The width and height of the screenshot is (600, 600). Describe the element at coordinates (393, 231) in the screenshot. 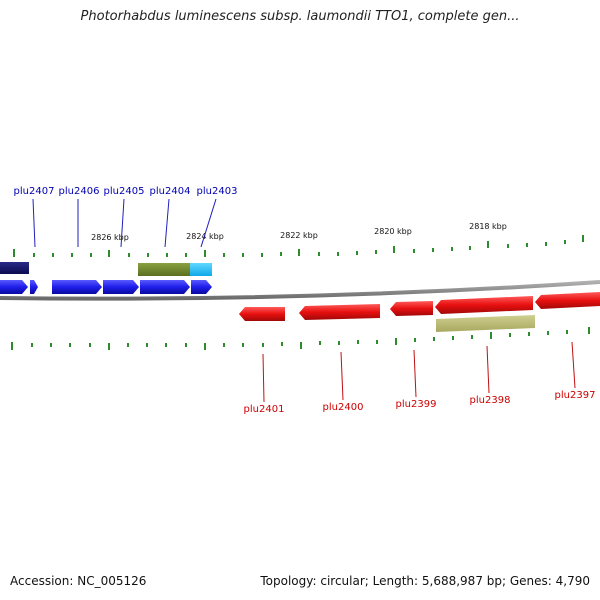

I see `kbp-label: 2820 kbp` at that location.